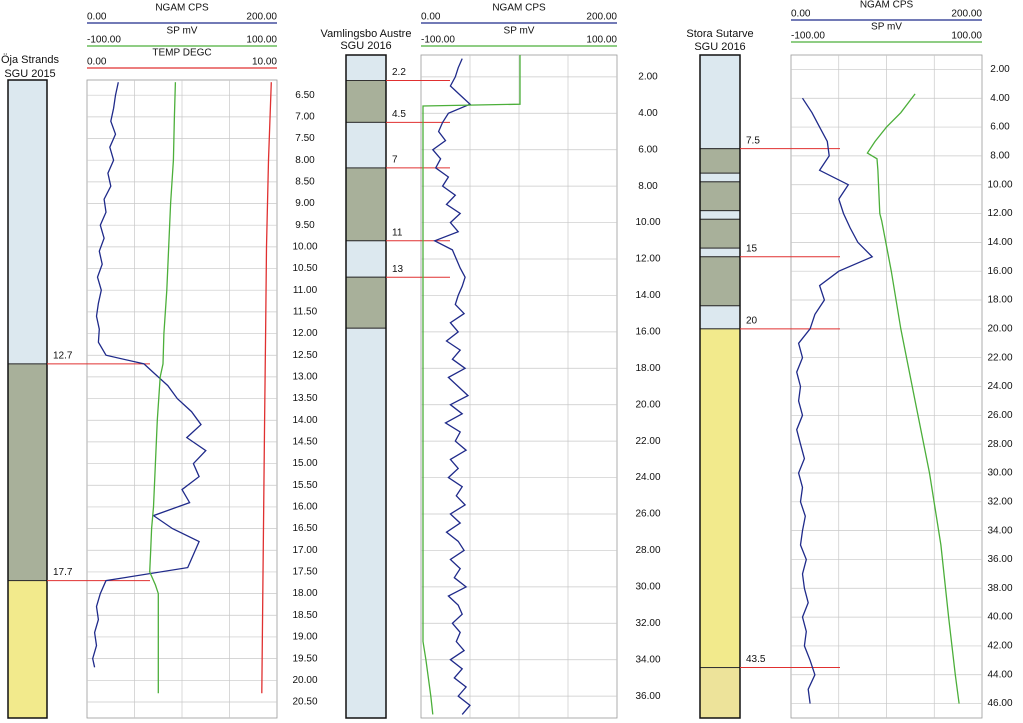  I want to click on depth-label: 15.00, so click(304, 463).